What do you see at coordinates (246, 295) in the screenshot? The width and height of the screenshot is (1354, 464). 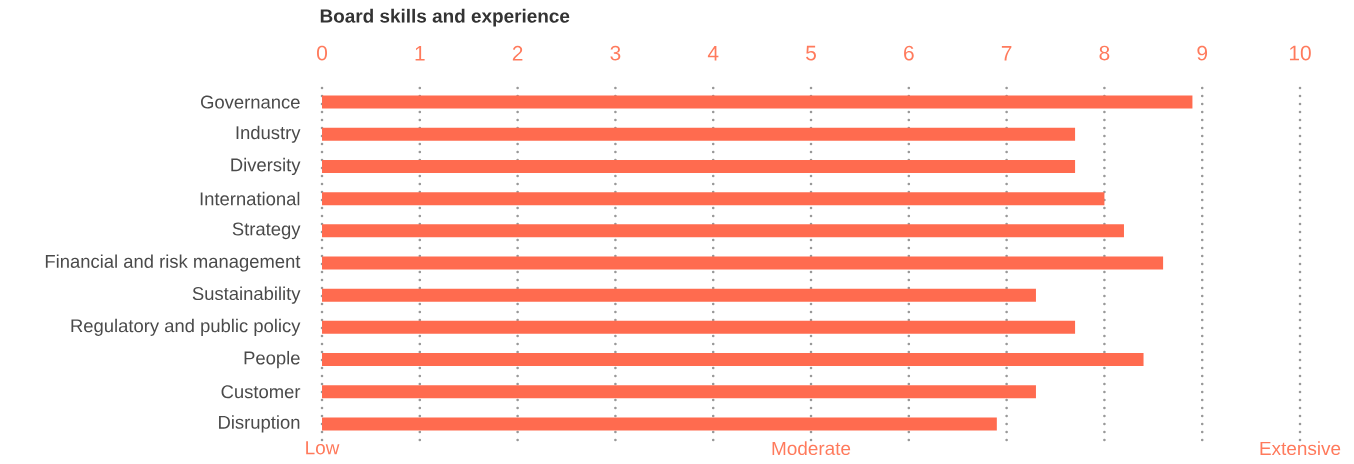 I see `y-tick-label: Sustainability` at bounding box center [246, 295].